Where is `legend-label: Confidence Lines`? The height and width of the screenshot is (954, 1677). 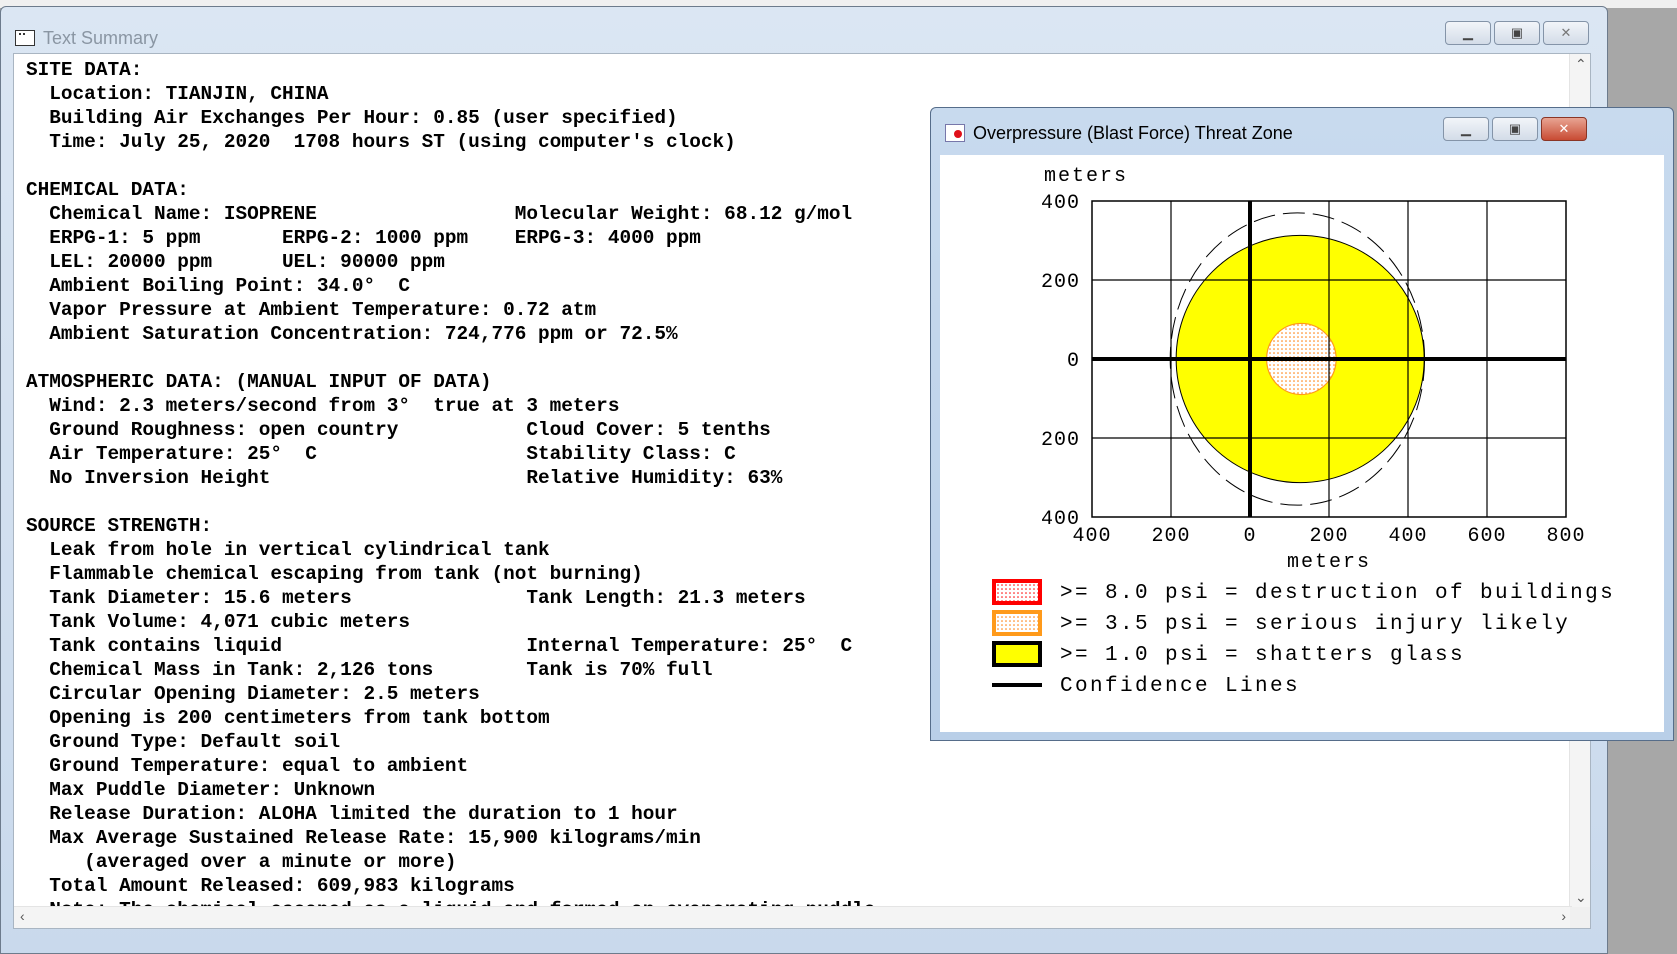
legend-label: Confidence Lines is located at coordinates (1180, 686).